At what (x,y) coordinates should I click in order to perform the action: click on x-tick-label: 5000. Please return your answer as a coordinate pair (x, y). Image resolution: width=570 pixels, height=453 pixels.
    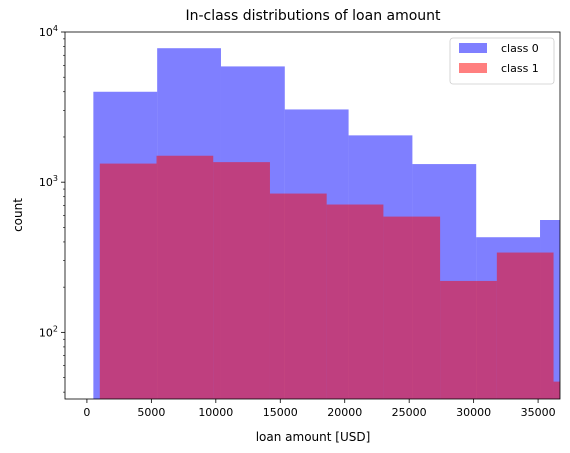
    Looking at the image, I should click on (151, 412).